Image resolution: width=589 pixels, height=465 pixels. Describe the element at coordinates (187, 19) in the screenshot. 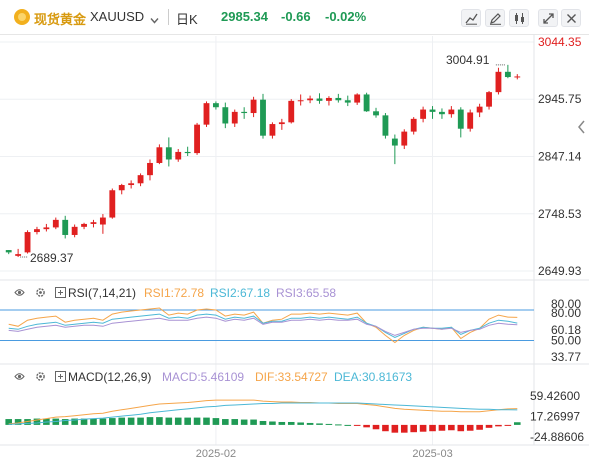

I see `period-selector: 日K` at that location.